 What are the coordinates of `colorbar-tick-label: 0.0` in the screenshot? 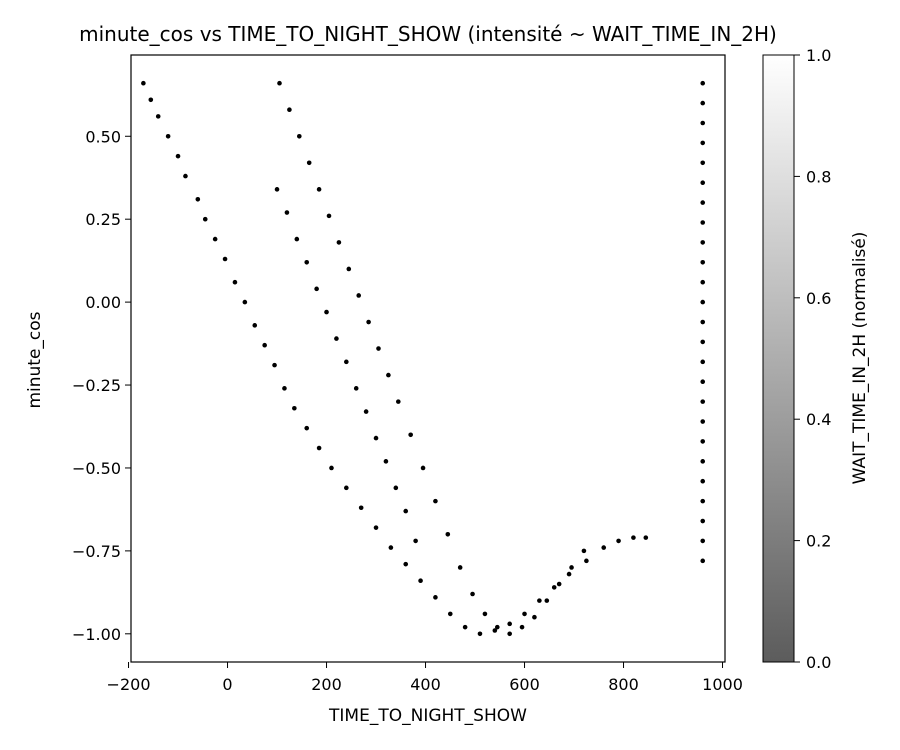 It's located at (818, 662).